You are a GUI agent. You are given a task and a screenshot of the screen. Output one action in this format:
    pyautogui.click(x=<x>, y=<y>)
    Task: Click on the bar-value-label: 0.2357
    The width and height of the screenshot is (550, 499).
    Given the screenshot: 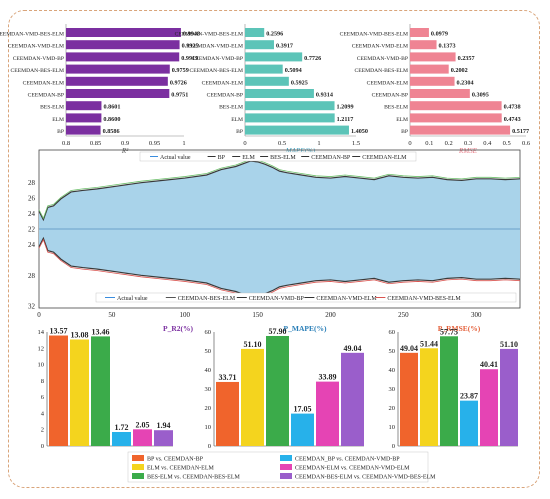 What is the action you would take?
    pyautogui.click(x=466, y=58)
    